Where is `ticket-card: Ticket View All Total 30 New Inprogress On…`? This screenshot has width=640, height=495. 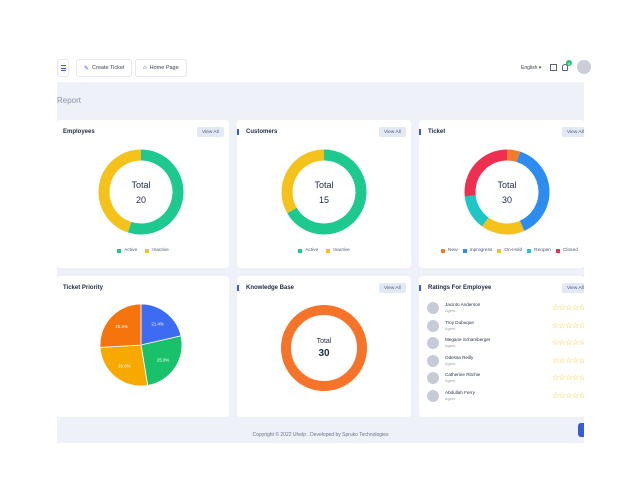 ticket-card: Ticket View All Total 30 New Inprogress On… is located at coordinates (501, 194).